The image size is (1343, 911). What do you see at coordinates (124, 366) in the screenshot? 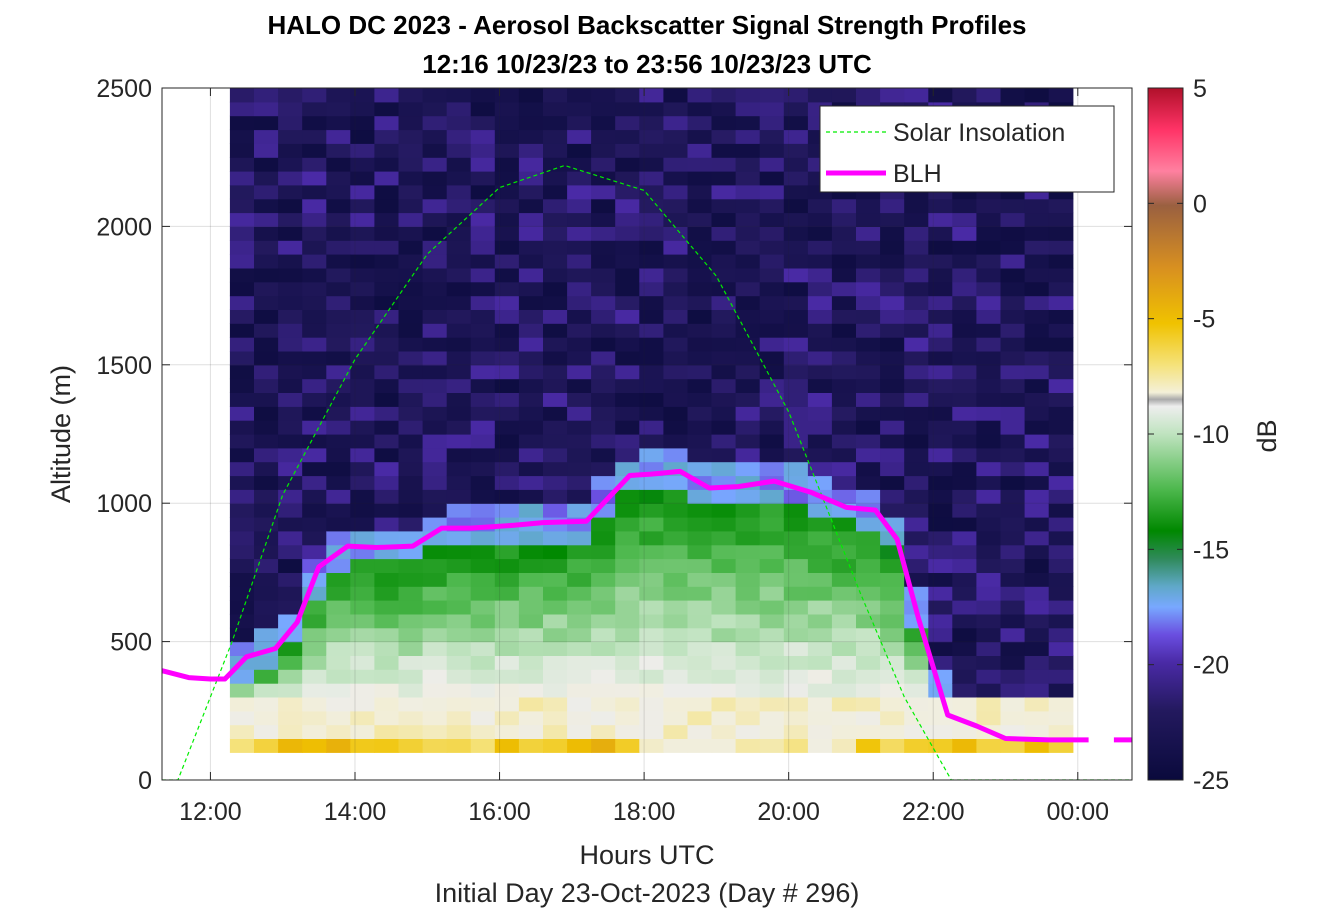
I see `y-tick-label: 1500` at bounding box center [124, 366].